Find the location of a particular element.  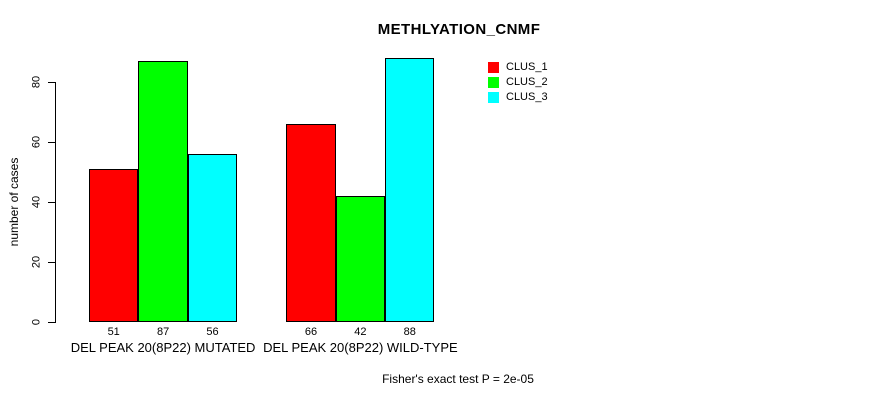

y-axis-tick-label: 60 is located at coordinates (36, 142).